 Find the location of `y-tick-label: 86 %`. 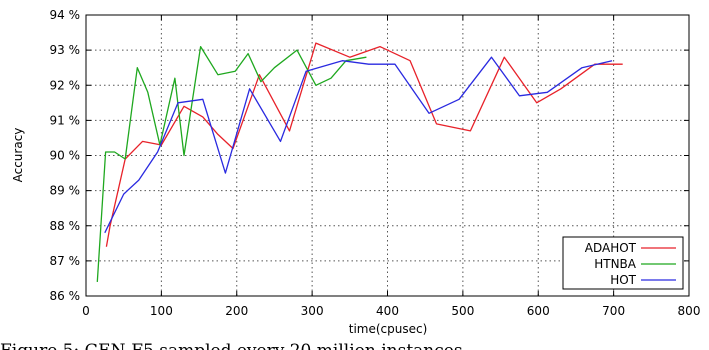

y-tick-label: 86 % is located at coordinates (65, 296).